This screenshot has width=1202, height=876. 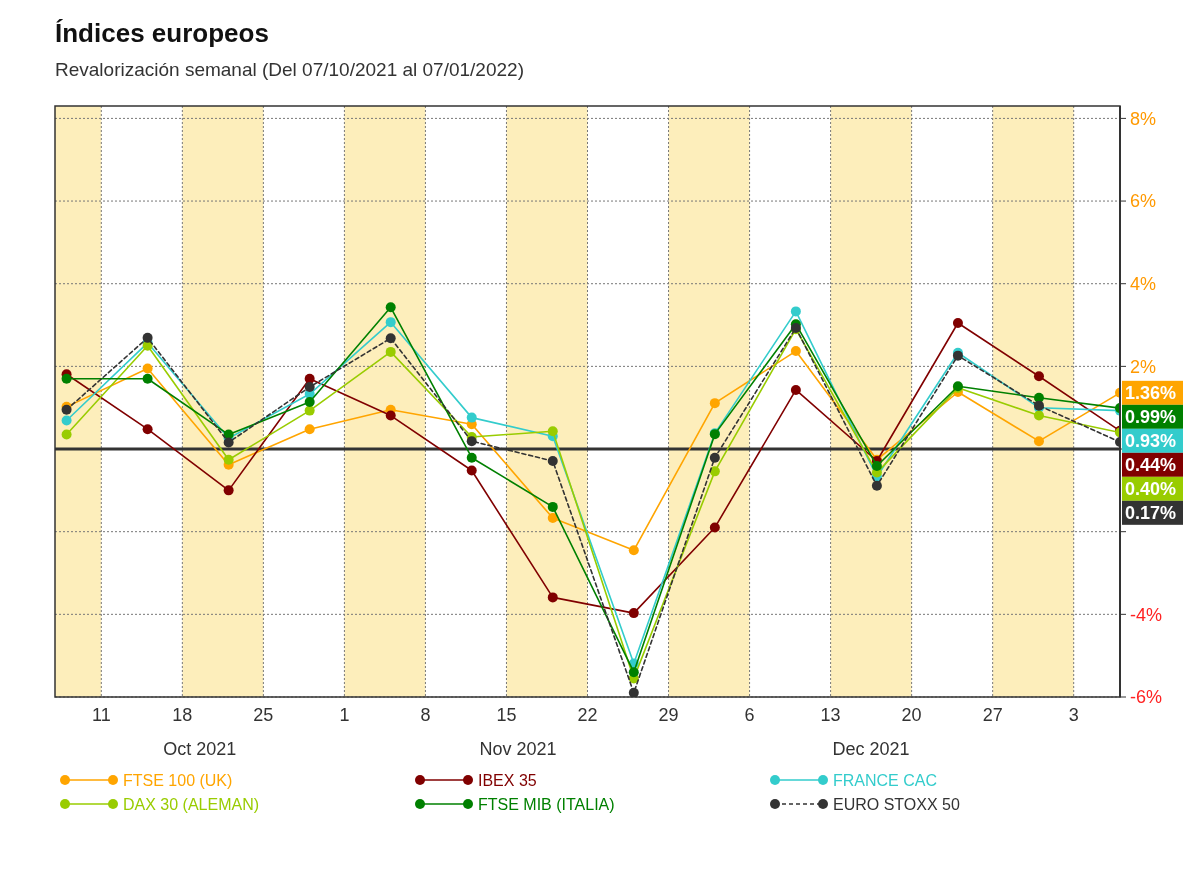 I want to click on y-tick-label: 4%, so click(x=1143, y=284).